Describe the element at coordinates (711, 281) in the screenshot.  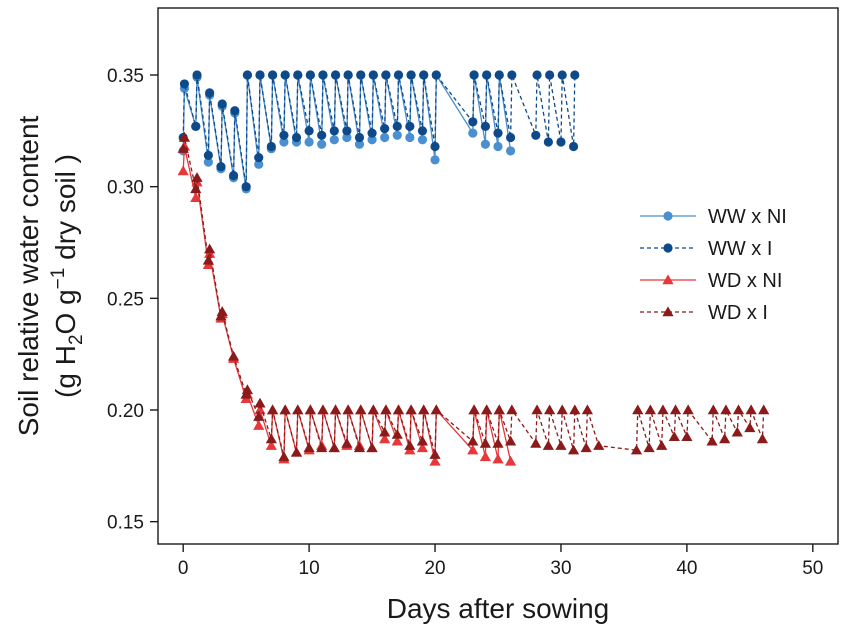
I see `legend-item-wd-x-ni: WD x NI` at that location.